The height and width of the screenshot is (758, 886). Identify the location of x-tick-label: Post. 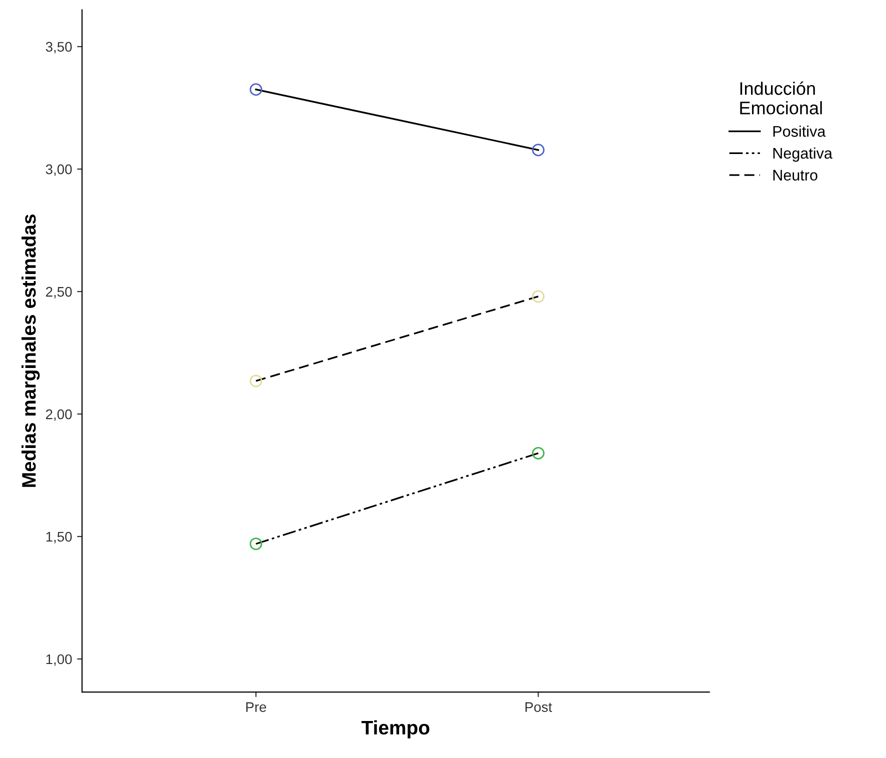
(538, 707).